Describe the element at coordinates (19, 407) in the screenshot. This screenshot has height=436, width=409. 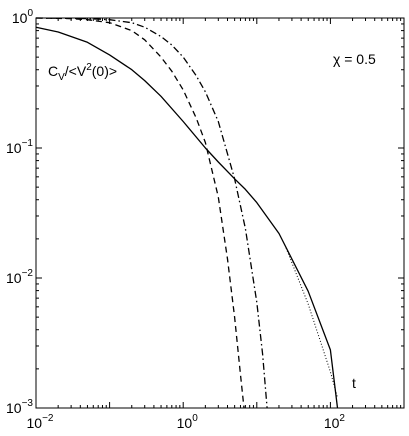
I see `y-tick-label: 10⁻³` at that location.